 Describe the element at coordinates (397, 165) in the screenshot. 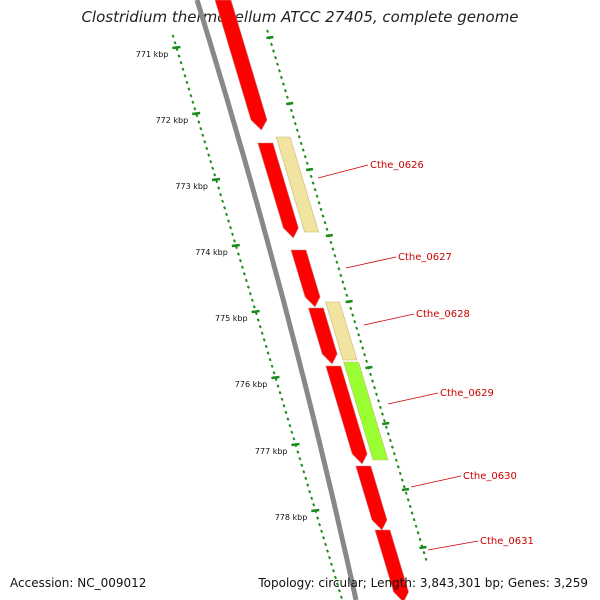

I see `gene-label: Cthe_0626` at that location.